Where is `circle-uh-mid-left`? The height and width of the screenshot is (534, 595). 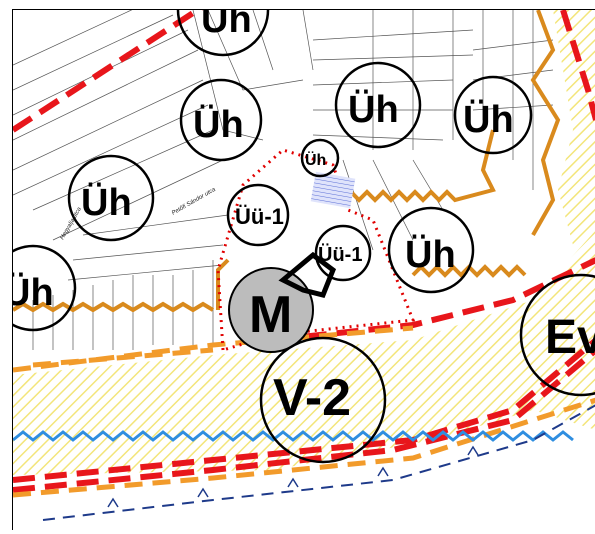 circle-uh-mid-left is located at coordinates (221, 120).